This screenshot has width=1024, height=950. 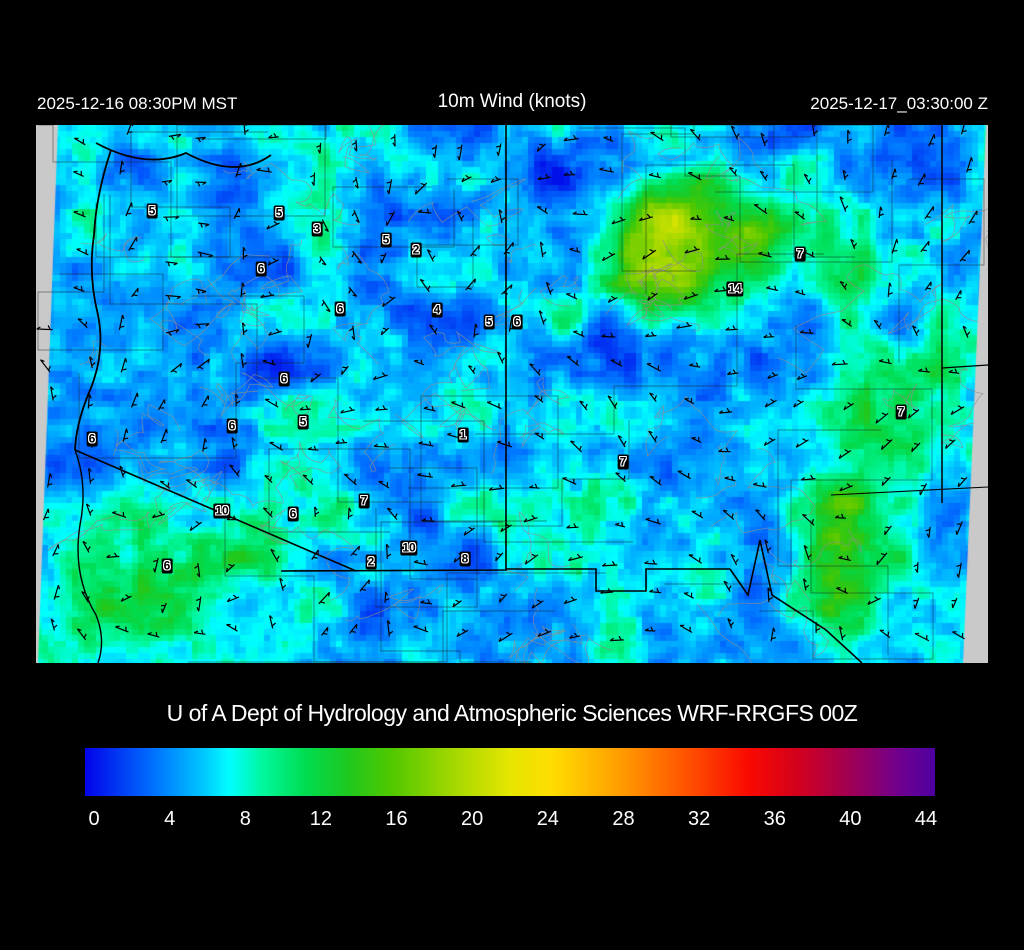 I want to click on plot-title: 10m Wind (knots), so click(x=512, y=101).